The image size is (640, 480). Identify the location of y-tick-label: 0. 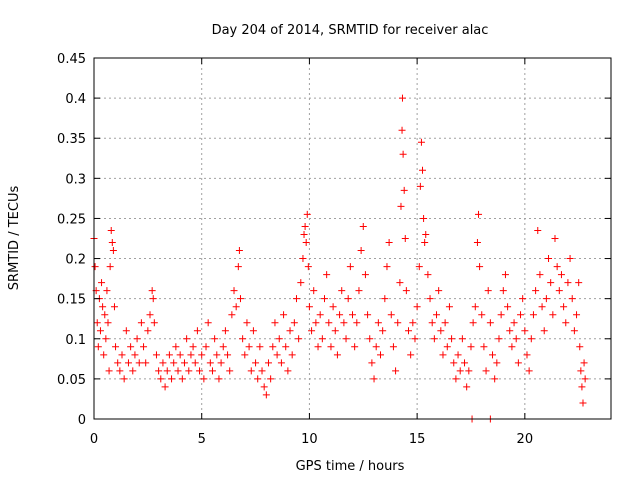
(82, 420).